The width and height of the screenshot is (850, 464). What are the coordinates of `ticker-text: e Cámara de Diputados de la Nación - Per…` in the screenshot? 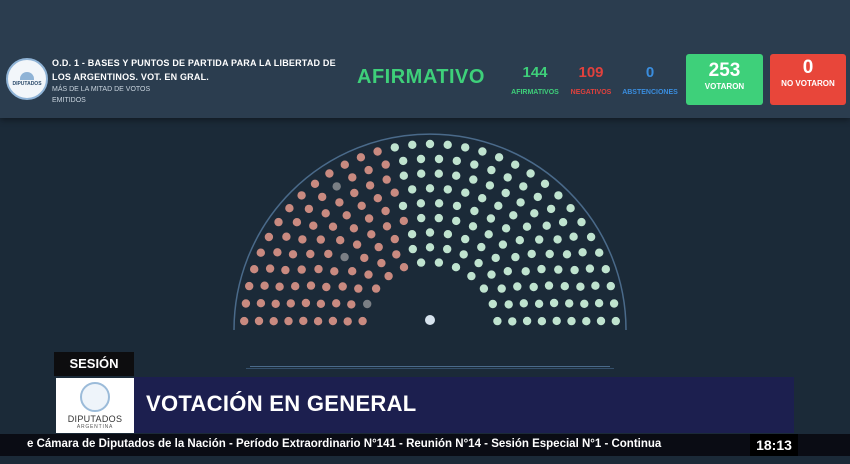 It's located at (344, 444).